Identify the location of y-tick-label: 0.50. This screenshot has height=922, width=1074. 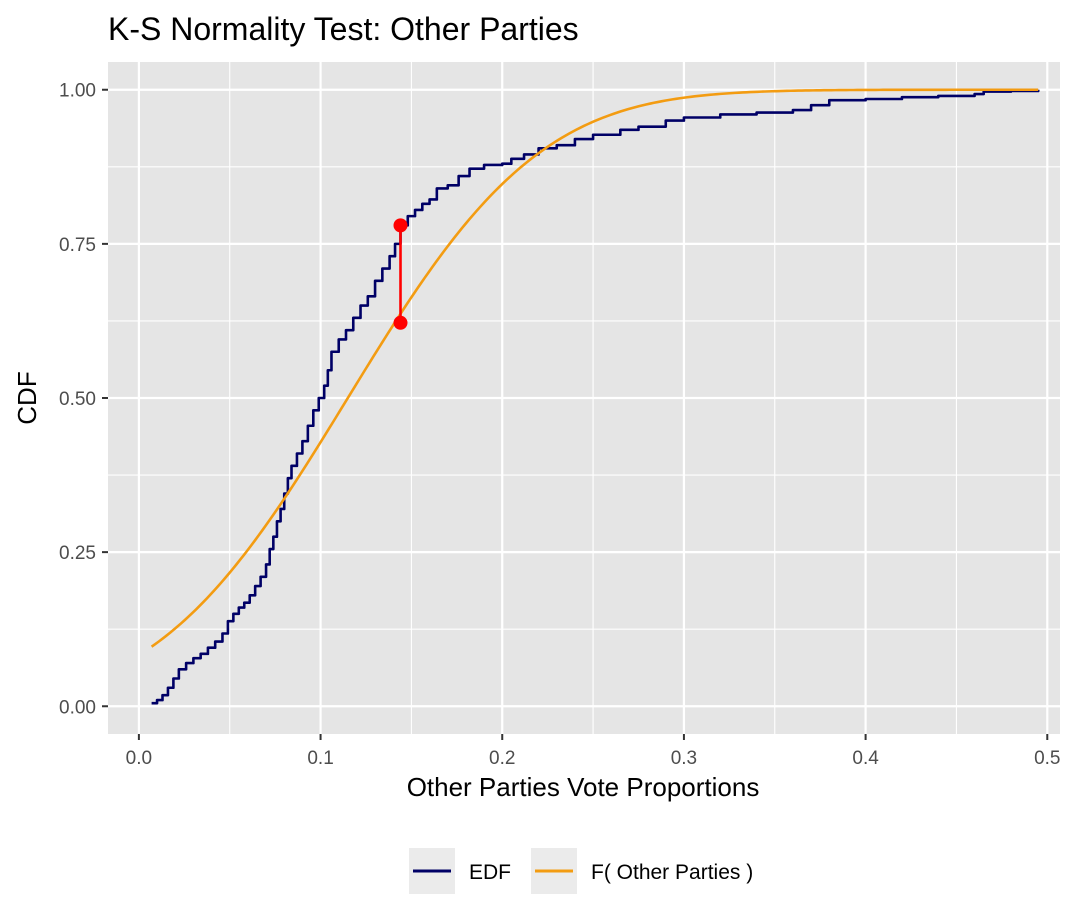
(77, 399).